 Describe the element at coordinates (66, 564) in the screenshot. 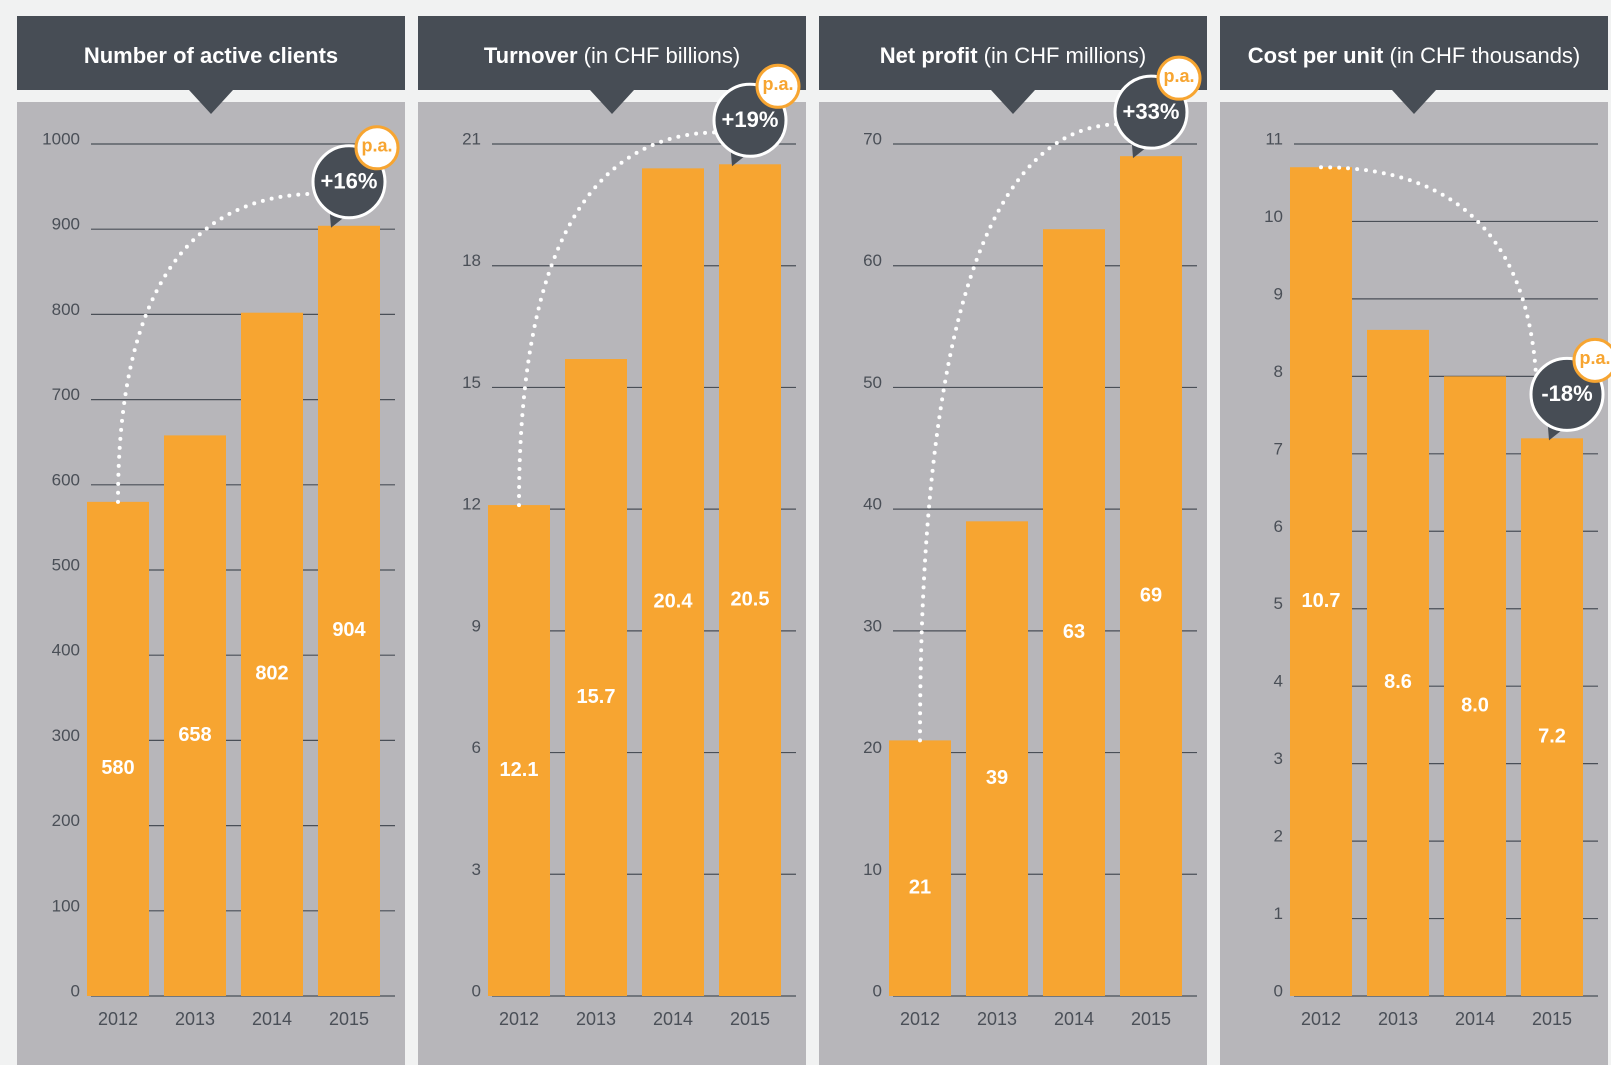

I see `y-tick-label: 500` at that location.